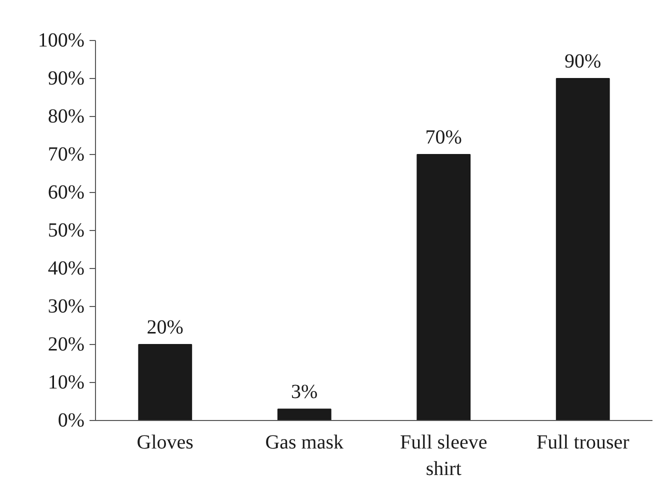 The width and height of the screenshot is (664, 486). Describe the element at coordinates (66, 117) in the screenshot. I see `y-tick-label: 80%` at that location.